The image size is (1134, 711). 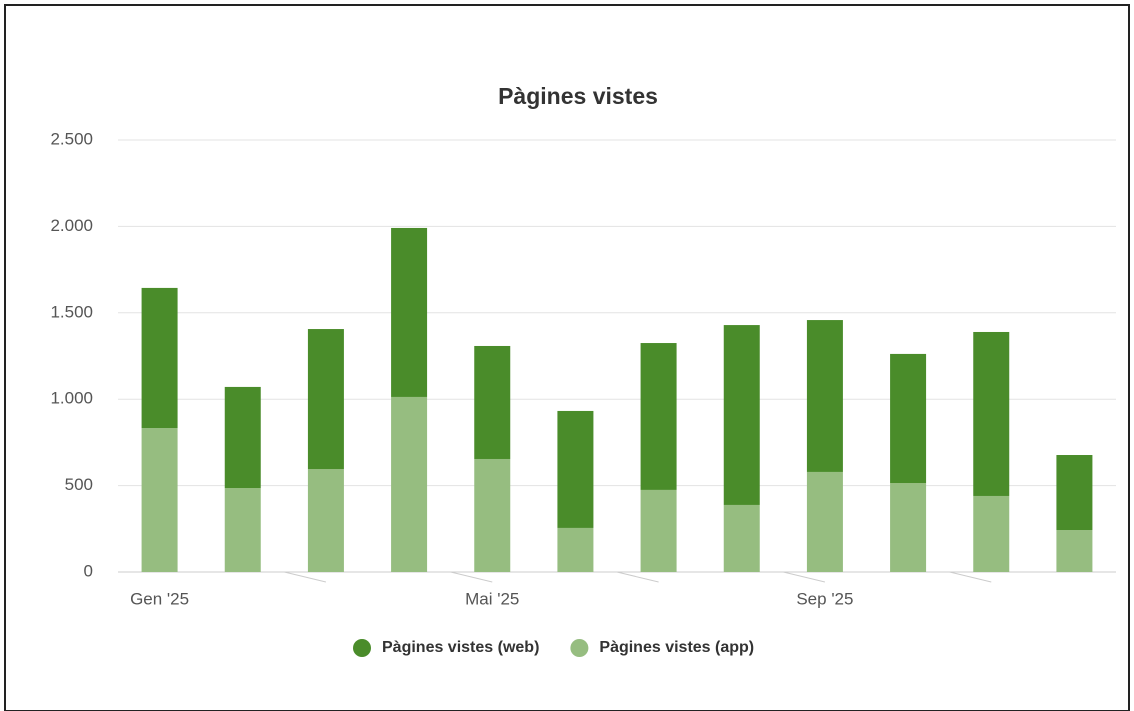 I want to click on y-tick-label: 2.000, so click(x=71, y=225).